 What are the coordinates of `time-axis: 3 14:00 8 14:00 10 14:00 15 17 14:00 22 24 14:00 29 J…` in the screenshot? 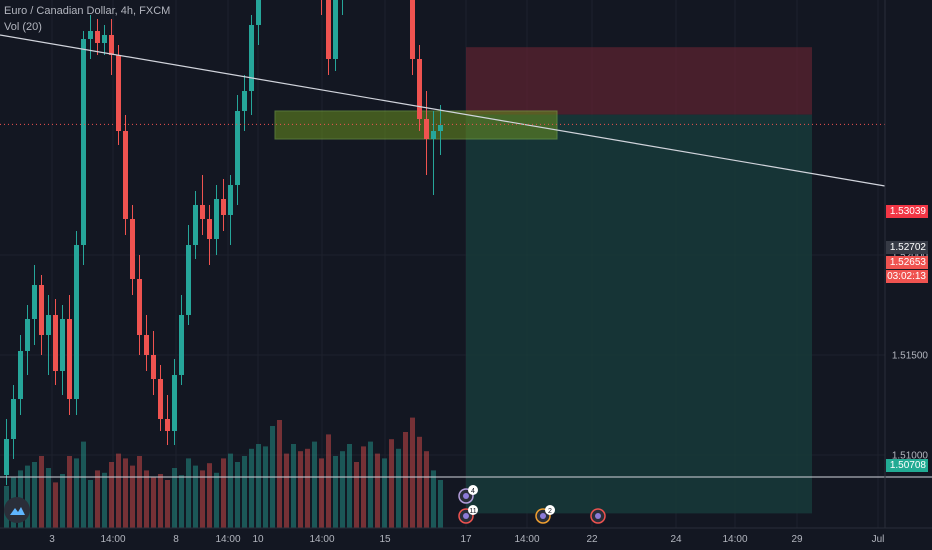 It's located at (466, 536).